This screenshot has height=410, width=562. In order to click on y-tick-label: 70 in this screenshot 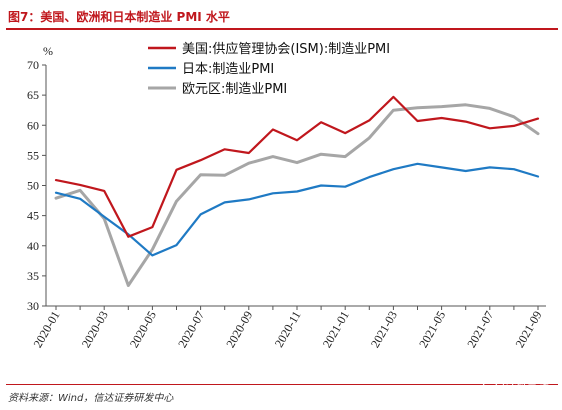, I will do `click(33, 65)`.